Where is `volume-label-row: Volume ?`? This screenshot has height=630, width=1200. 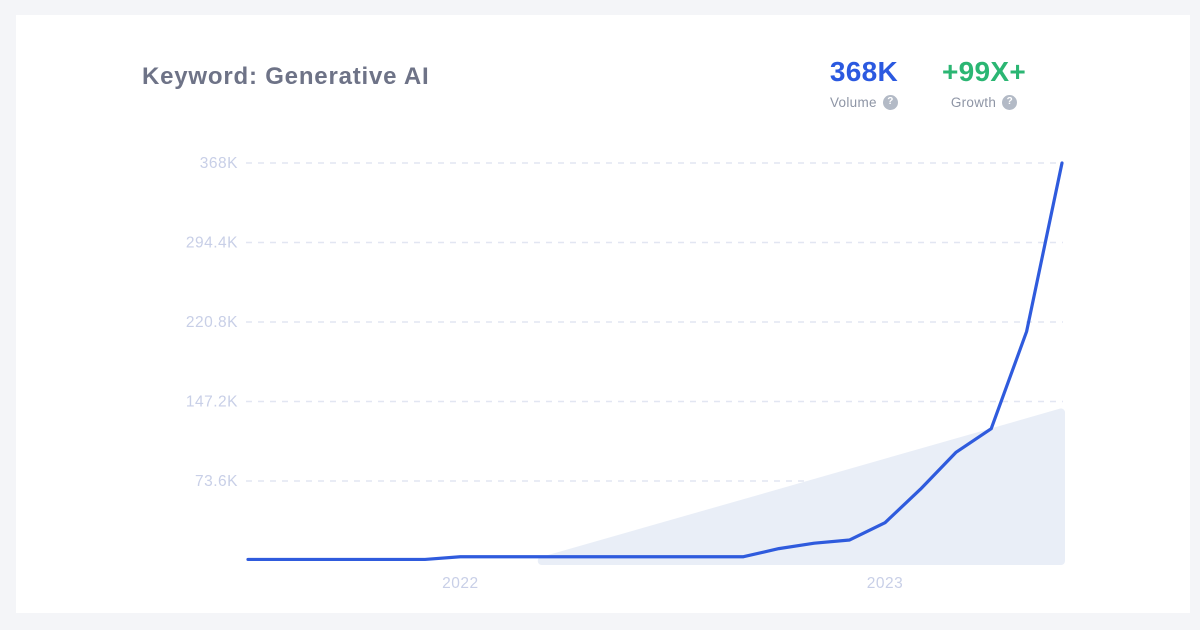 volume-label-row: Volume ? is located at coordinates (863, 102).